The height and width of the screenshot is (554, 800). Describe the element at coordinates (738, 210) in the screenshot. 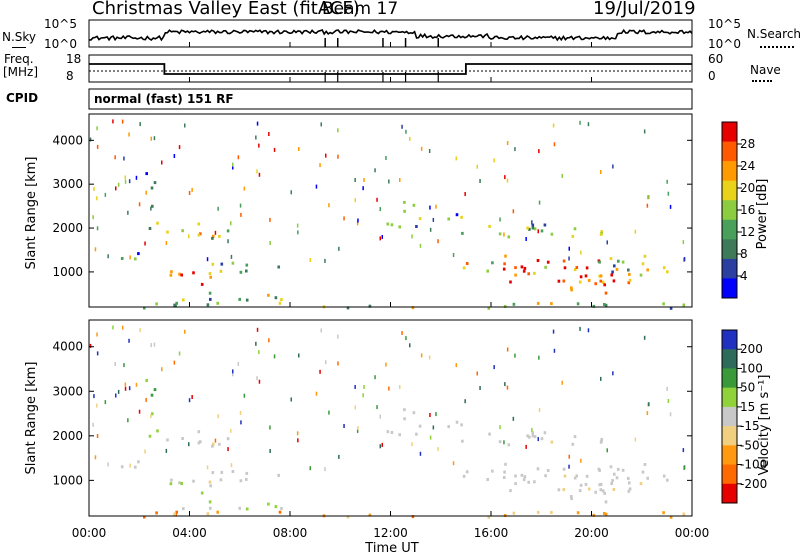

I see `power-colorbar: 282420161284` at that location.